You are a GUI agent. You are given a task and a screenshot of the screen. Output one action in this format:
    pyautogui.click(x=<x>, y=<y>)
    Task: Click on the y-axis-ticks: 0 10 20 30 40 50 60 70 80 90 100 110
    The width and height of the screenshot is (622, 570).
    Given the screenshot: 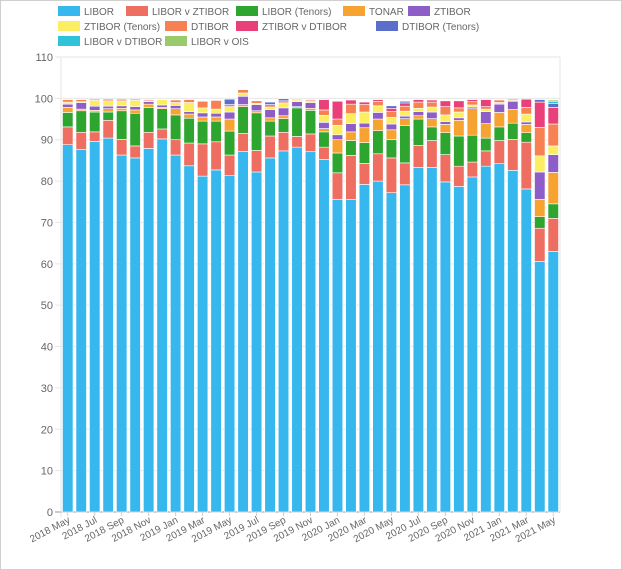 What is the action you would take?
    pyautogui.click(x=44, y=285)
    